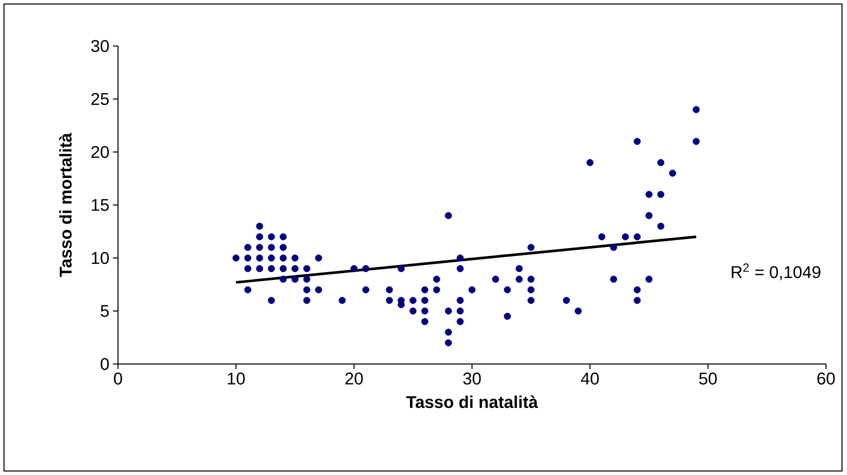 The image size is (847, 475). What do you see at coordinates (826, 378) in the screenshot?
I see `x-tick-label: 60` at bounding box center [826, 378].